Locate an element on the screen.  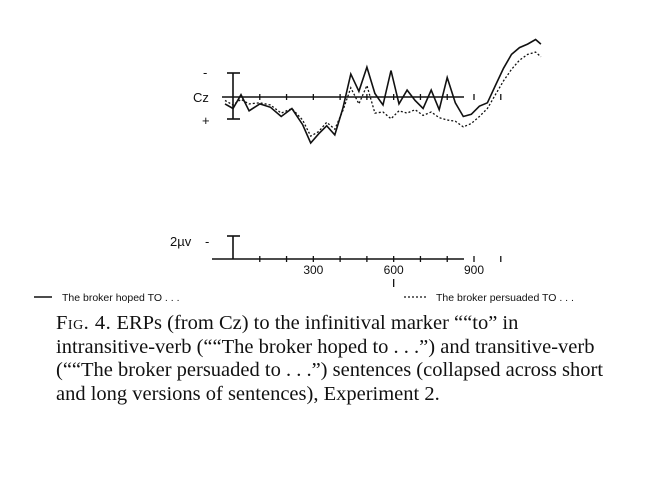
x-tick-label: 300 is located at coordinates (313, 270).